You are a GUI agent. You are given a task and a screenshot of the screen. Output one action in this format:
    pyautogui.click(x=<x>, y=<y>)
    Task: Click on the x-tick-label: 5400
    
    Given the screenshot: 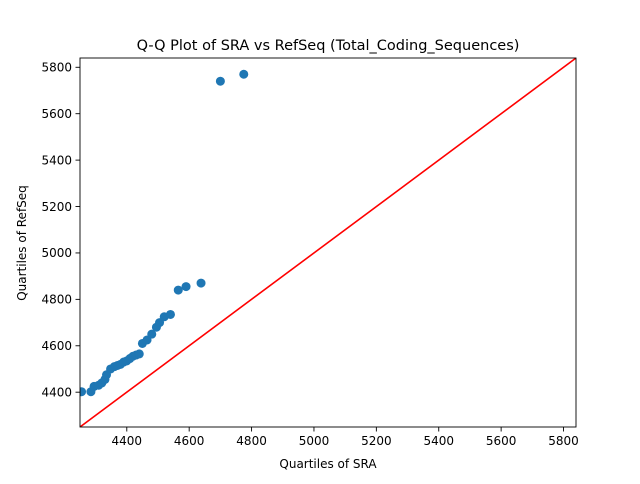 What is the action you would take?
    pyautogui.click(x=438, y=441)
    